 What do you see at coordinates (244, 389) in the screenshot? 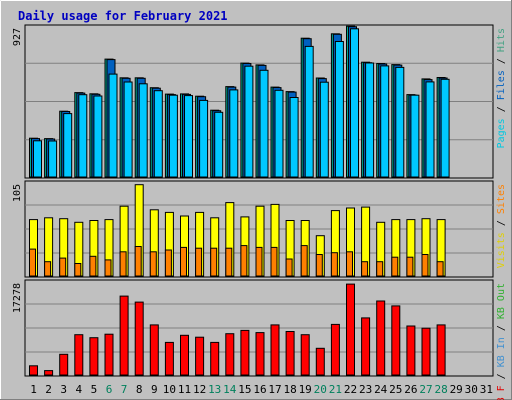
I see `x-tick-label: 15` at bounding box center [244, 389].